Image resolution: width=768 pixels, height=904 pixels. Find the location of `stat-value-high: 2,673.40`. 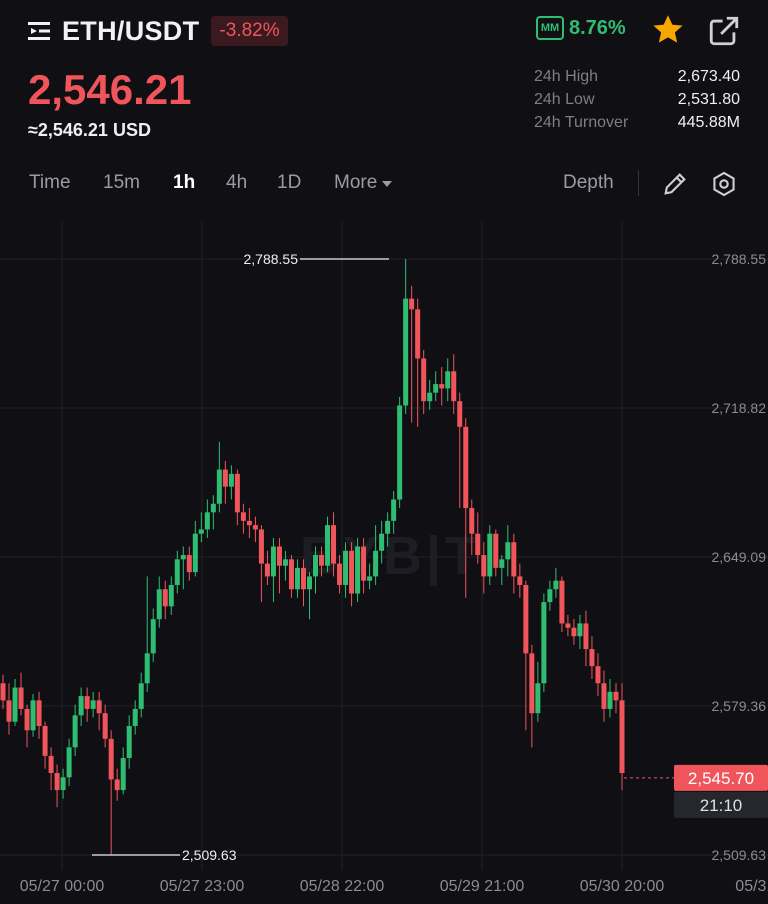

stat-value-high: 2,673.40 is located at coordinates (708, 76).